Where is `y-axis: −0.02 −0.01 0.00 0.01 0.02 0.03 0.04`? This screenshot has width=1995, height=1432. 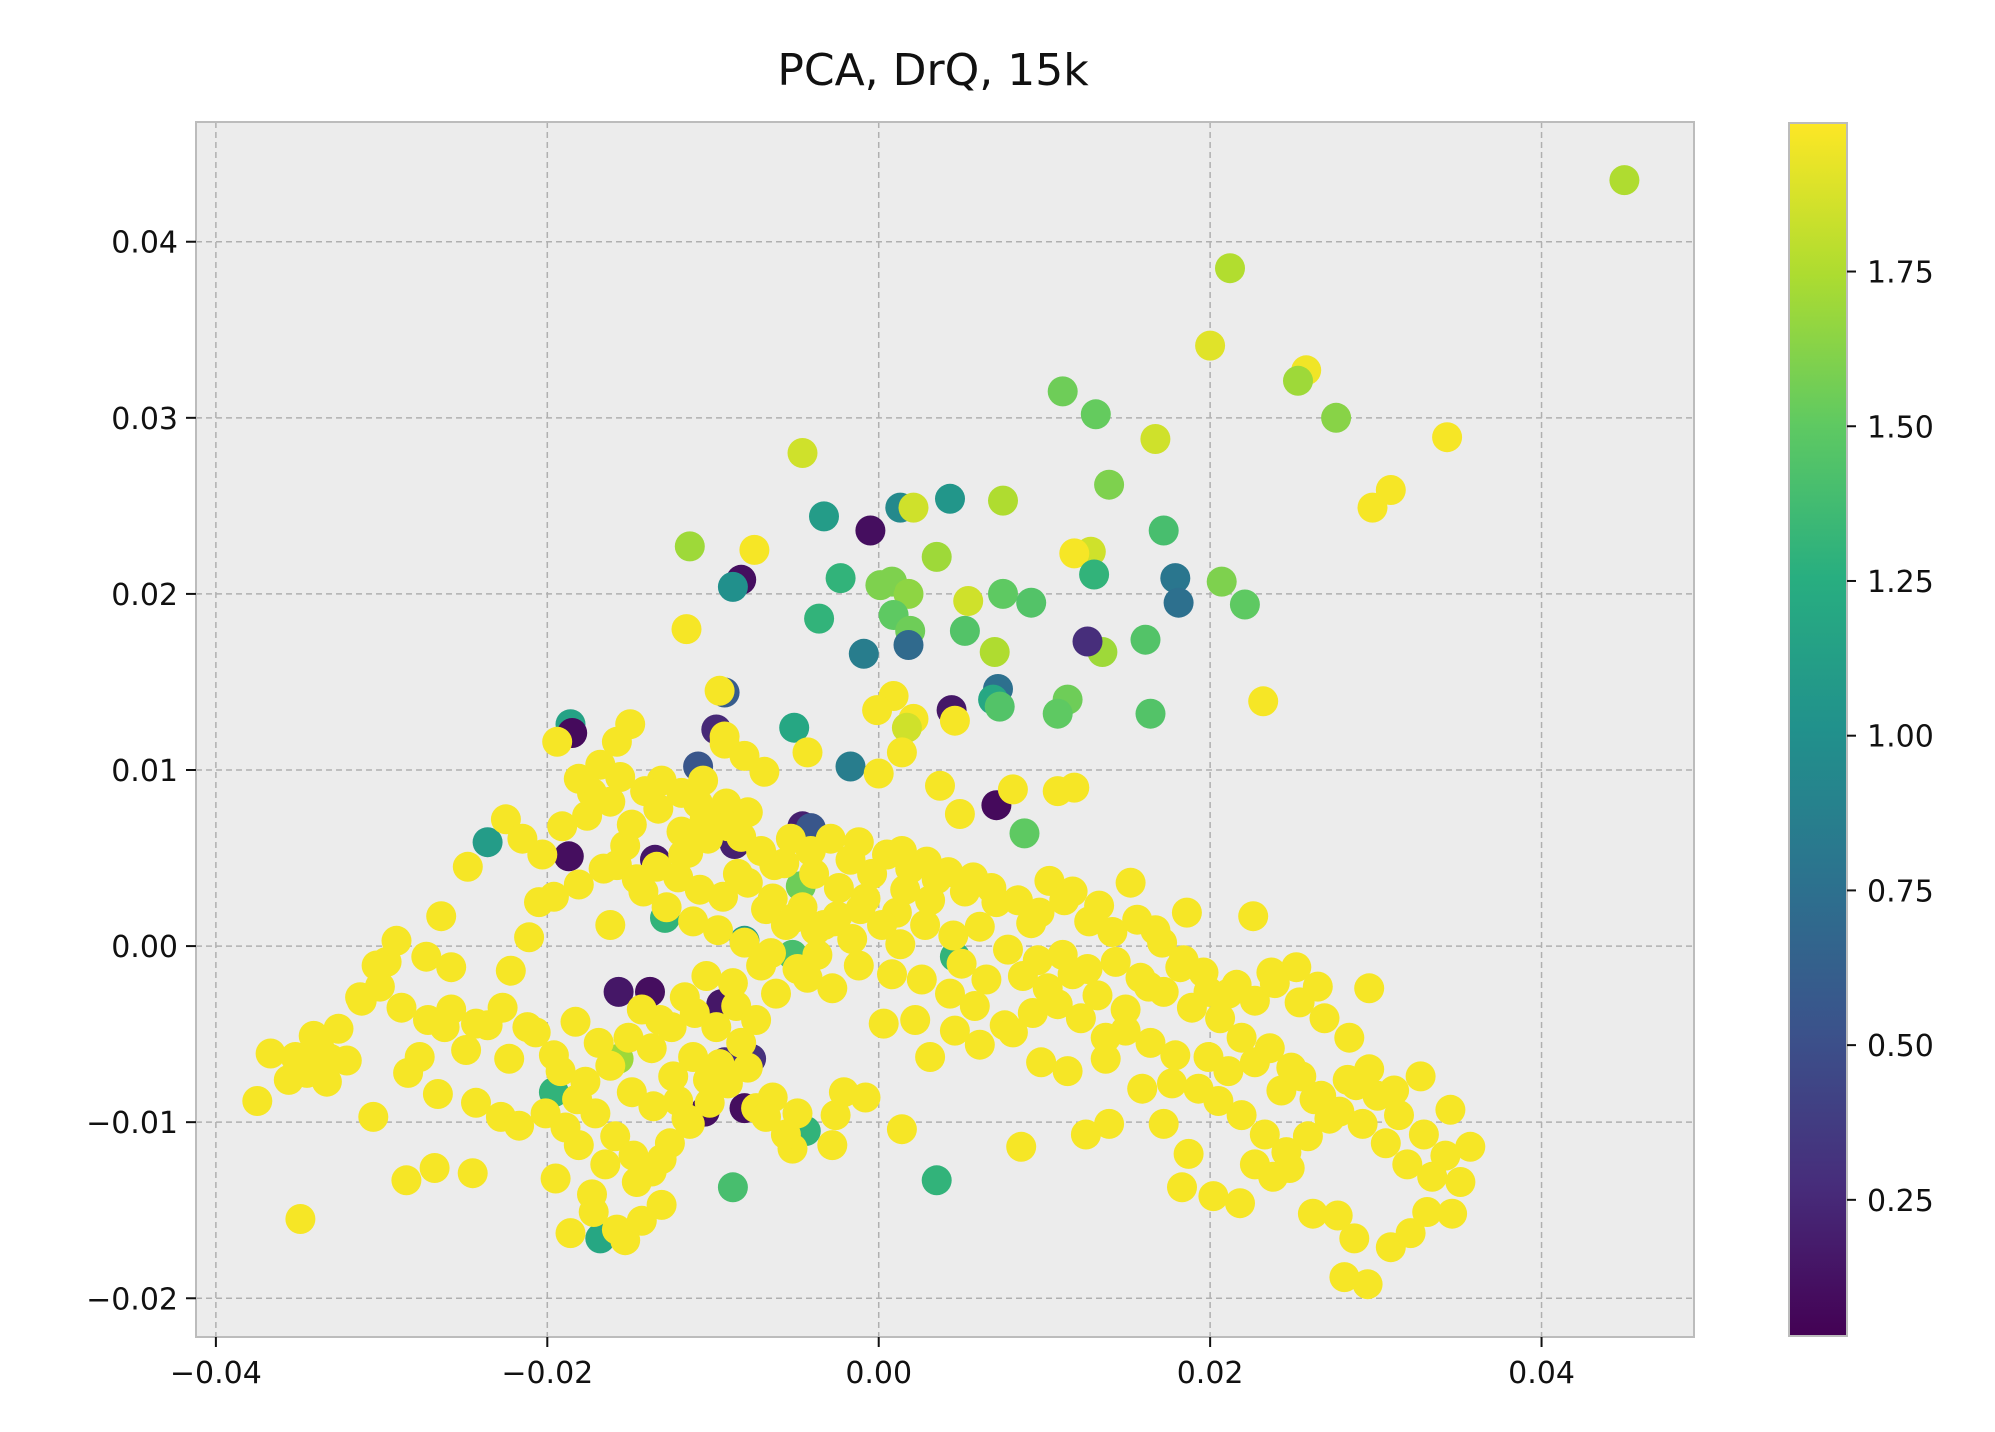
y-axis: −0.02 −0.01 0.00 0.01 0.02 0.03 0.04 is located at coordinates (141, 771).